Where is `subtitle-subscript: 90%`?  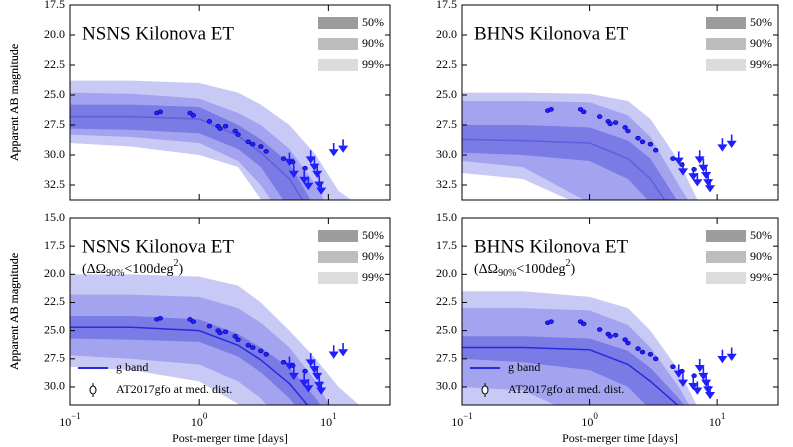 subtitle-subscript: 90% is located at coordinates (115, 273).